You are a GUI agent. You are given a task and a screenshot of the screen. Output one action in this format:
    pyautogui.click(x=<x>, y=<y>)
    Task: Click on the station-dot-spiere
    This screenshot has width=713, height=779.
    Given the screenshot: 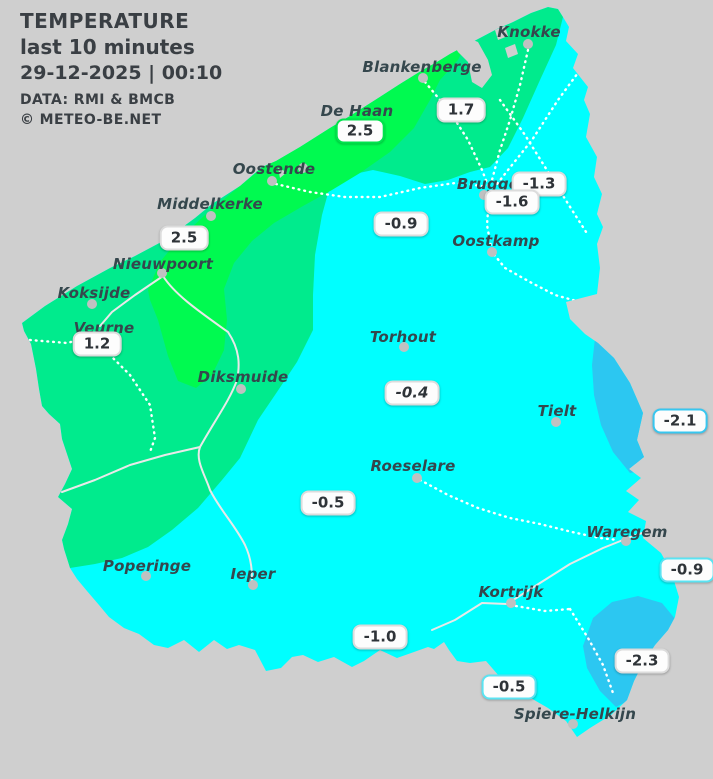 What is the action you would take?
    pyautogui.click(x=573, y=724)
    